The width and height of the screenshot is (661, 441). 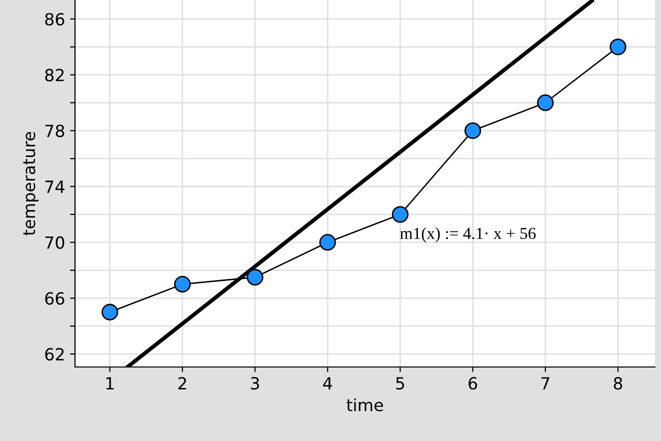 What do you see at coordinates (54, 354) in the screenshot?
I see `y-tick-label: 62` at bounding box center [54, 354].